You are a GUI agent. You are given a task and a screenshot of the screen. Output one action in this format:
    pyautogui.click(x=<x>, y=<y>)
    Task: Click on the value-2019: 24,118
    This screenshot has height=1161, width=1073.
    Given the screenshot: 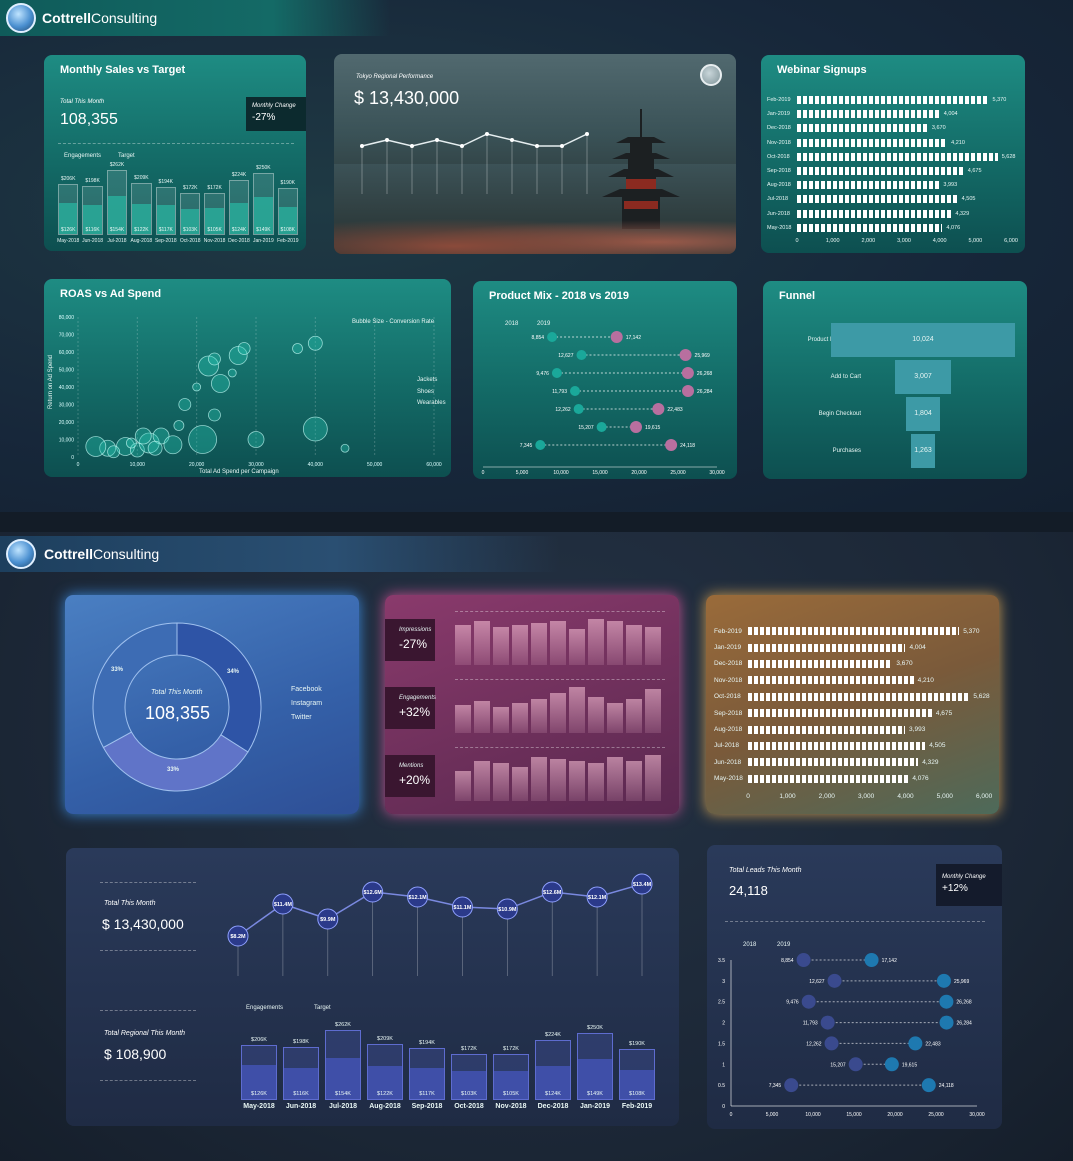 What is the action you would take?
    pyautogui.click(x=687, y=446)
    